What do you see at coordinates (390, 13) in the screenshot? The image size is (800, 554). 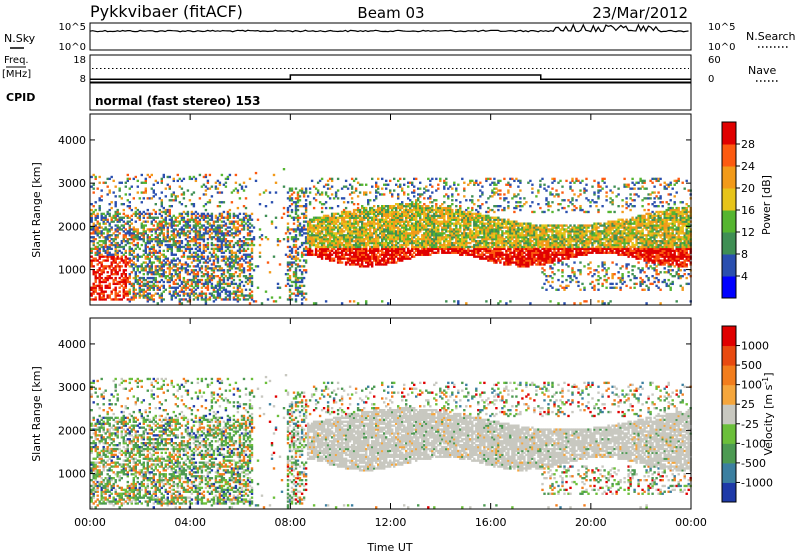 I see `beam-title: Beam 03` at bounding box center [390, 13].